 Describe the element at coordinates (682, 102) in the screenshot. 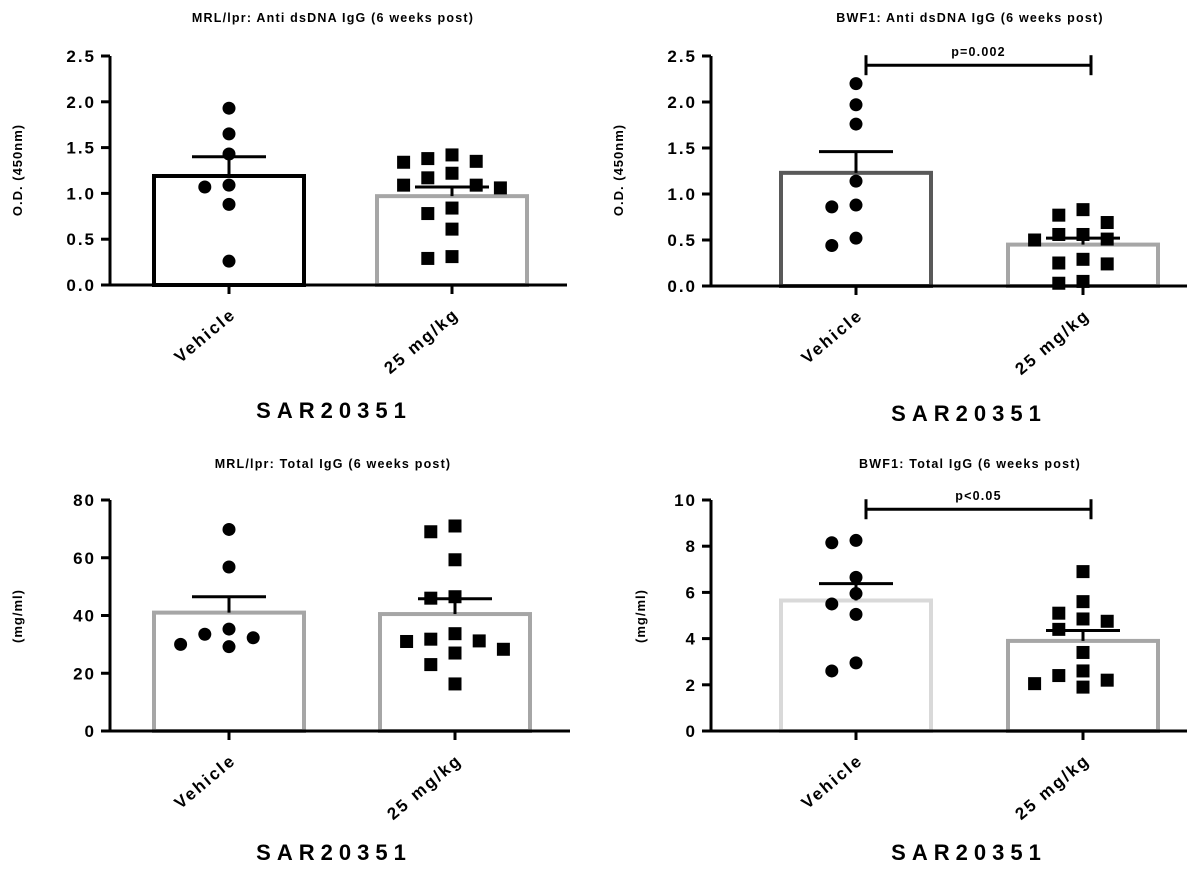

I see `y-tick-label: 2.0` at that location.